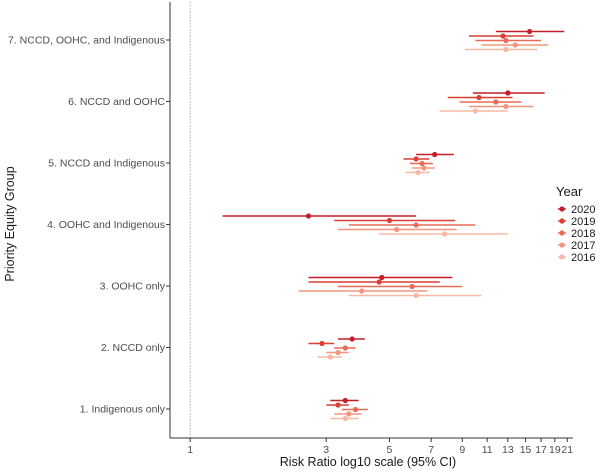  What do you see at coordinates (487, 450) in the screenshot?
I see `x-tick-label: 11` at bounding box center [487, 450].